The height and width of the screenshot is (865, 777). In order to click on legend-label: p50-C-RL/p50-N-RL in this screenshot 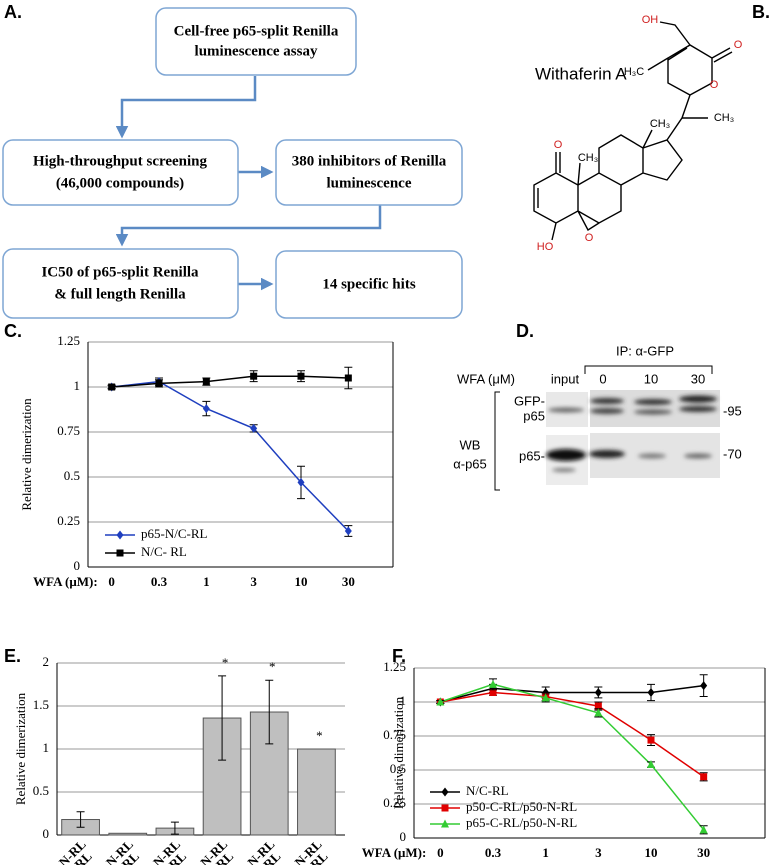, I will do `click(521, 806)`.